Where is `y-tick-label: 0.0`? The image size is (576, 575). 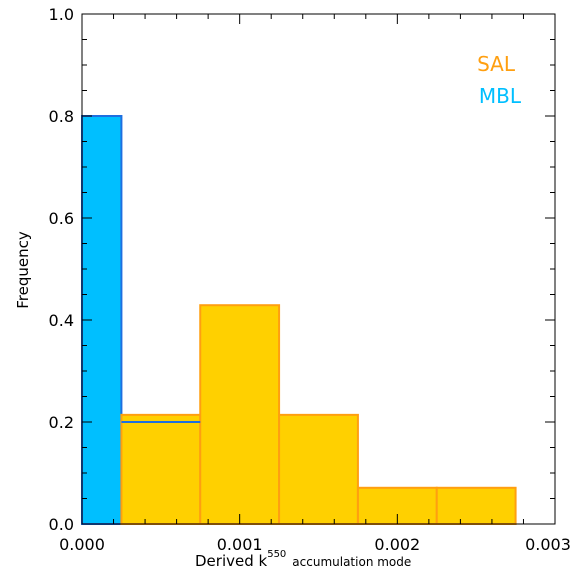 y-tick-label: 0.0 is located at coordinates (61, 524).